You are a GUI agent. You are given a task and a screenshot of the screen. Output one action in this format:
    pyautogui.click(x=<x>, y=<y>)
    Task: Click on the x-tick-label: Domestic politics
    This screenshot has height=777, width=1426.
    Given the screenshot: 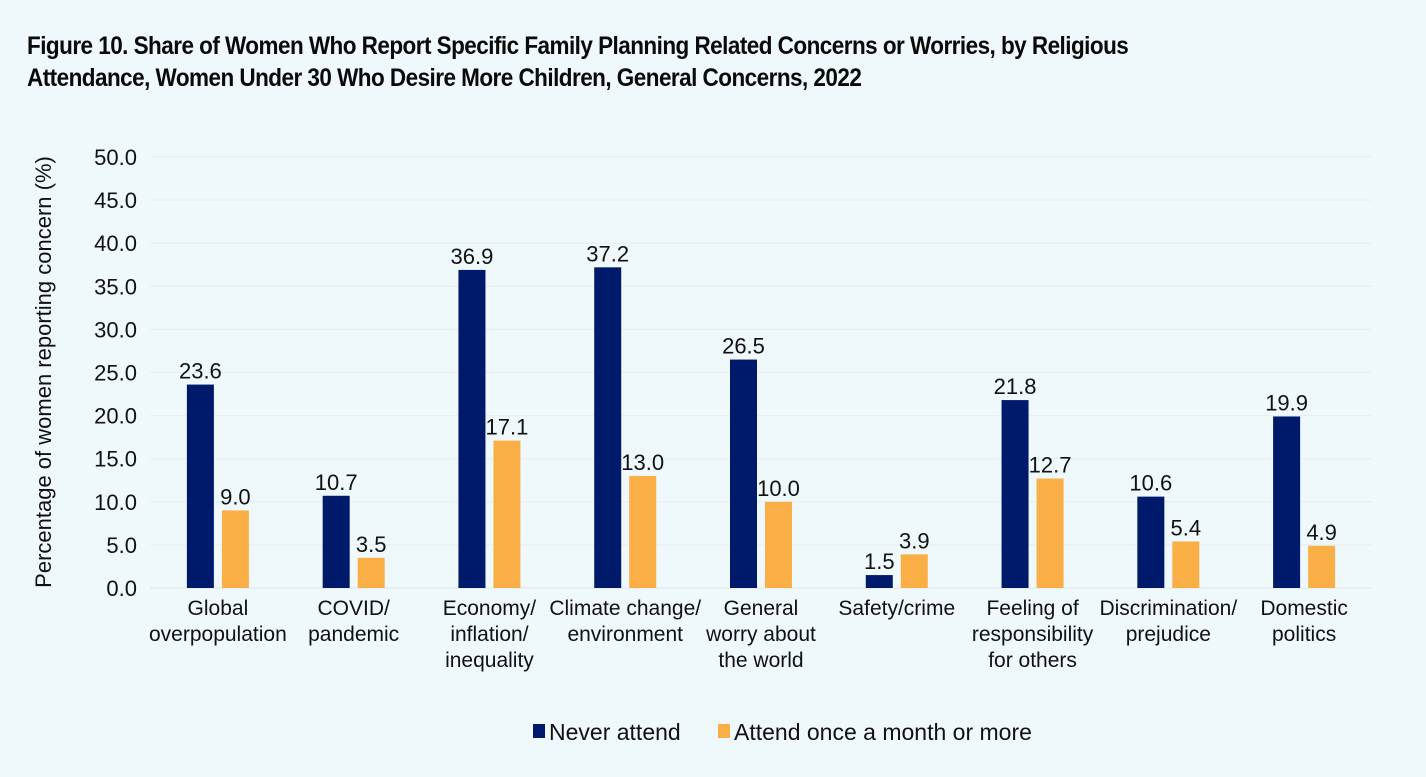 What is the action you would take?
    pyautogui.click(x=1304, y=621)
    